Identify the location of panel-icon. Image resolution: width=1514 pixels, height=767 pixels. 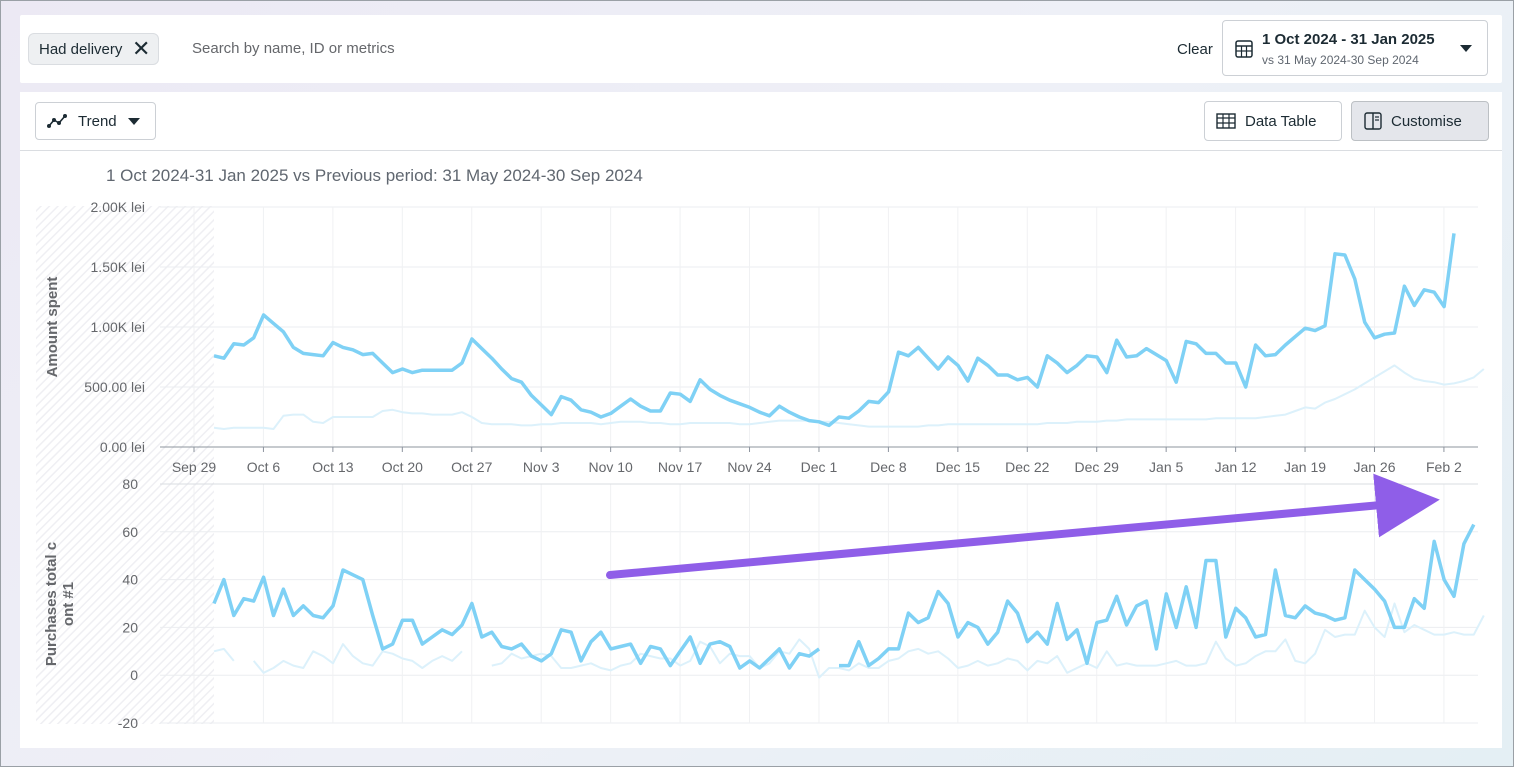
(1373, 121).